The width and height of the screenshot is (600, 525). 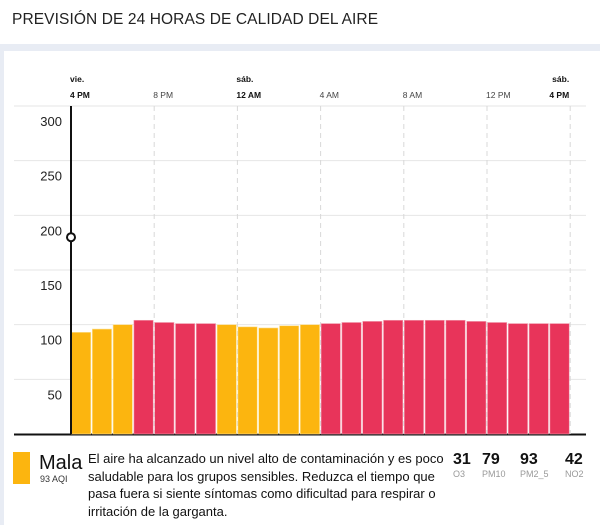 What do you see at coordinates (459, 474) in the screenshot?
I see `pollutant-name: O3` at bounding box center [459, 474].